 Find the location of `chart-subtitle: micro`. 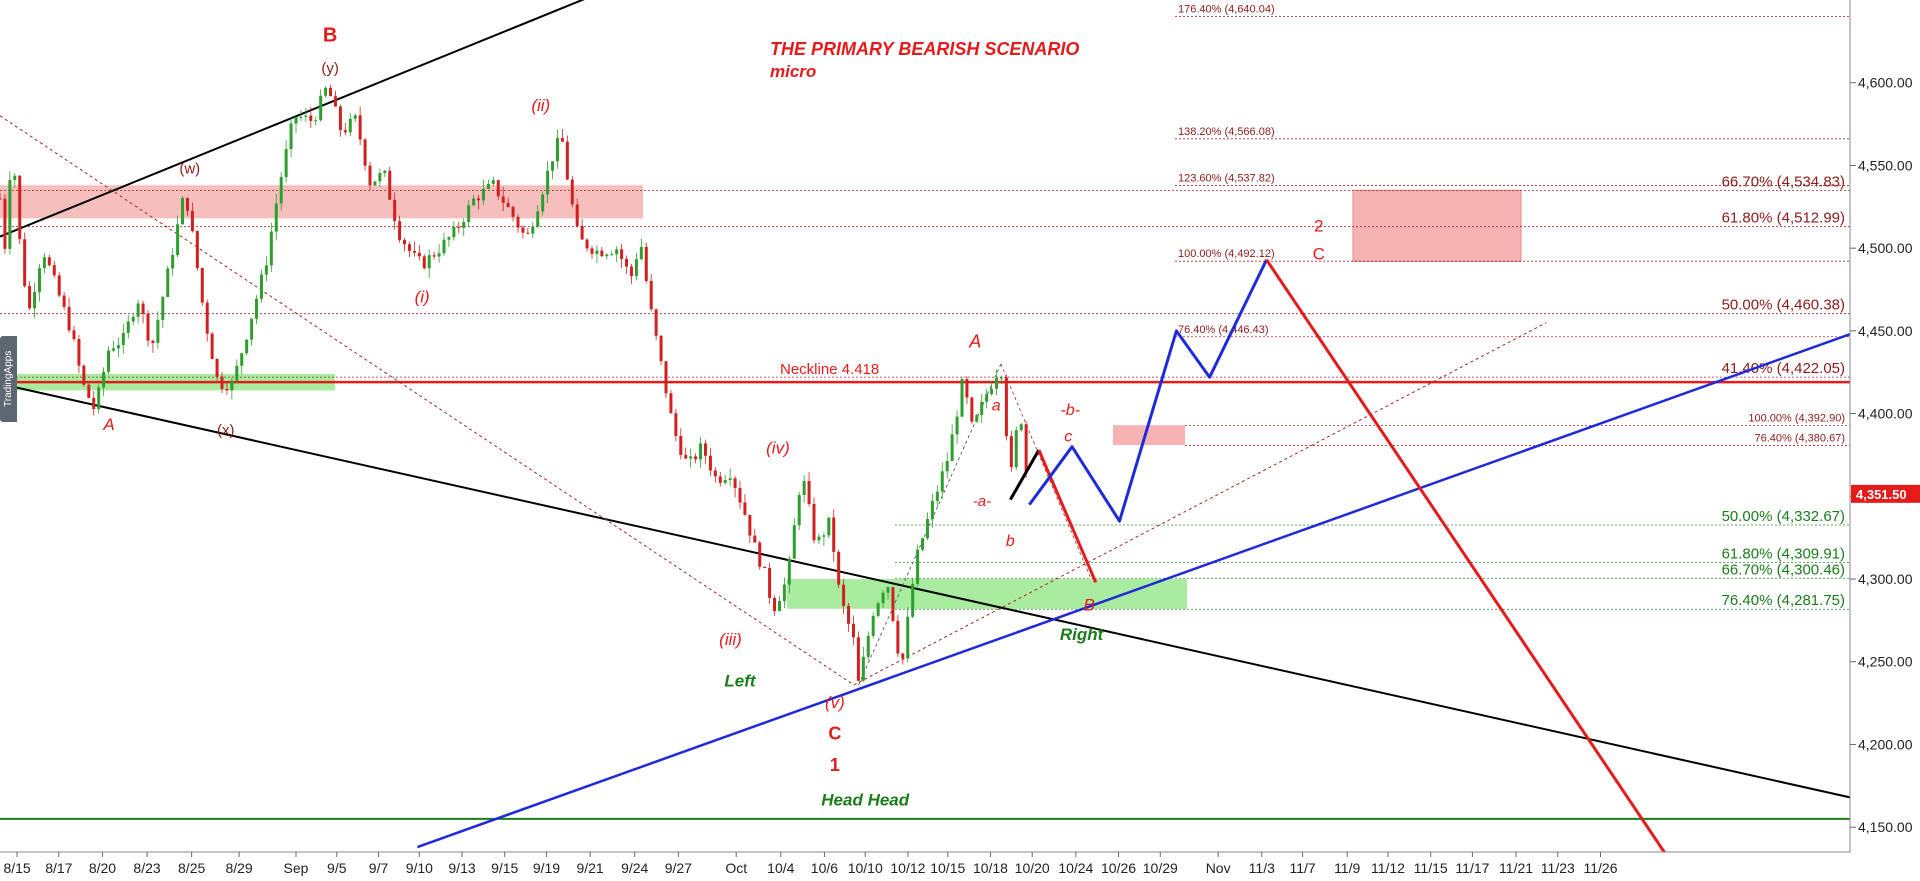

chart-subtitle: micro is located at coordinates (793, 71).